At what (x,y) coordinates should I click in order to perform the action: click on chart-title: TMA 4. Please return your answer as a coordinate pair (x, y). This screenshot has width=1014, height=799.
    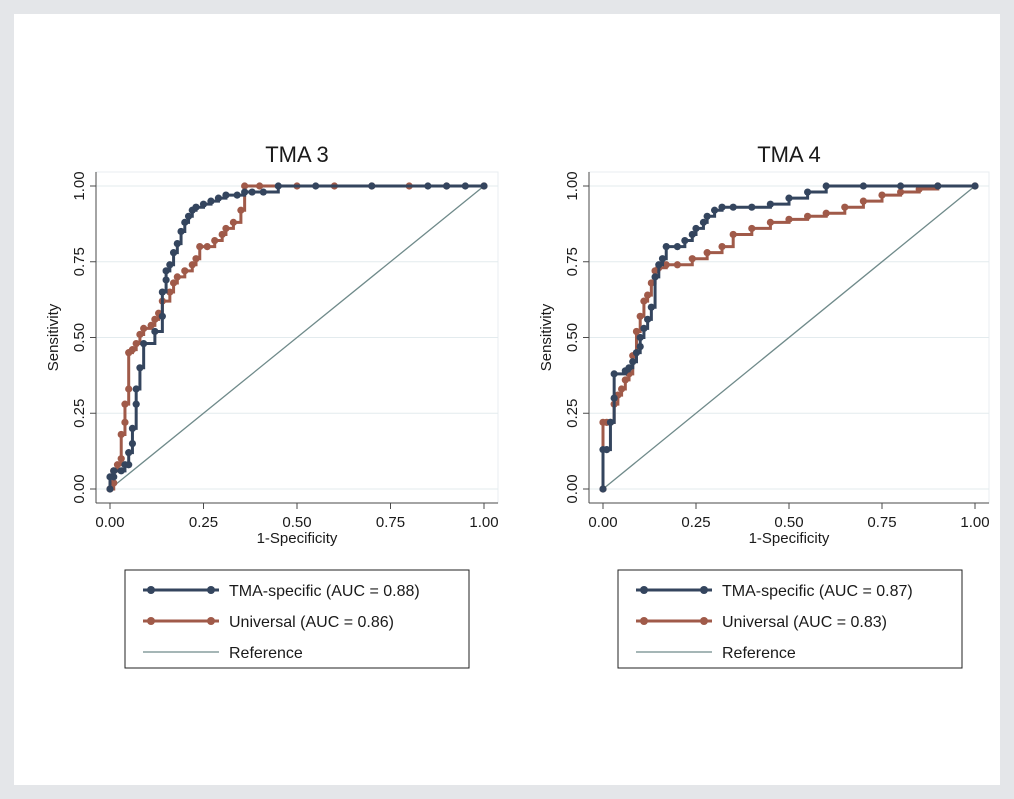
    Looking at the image, I should click on (789, 154).